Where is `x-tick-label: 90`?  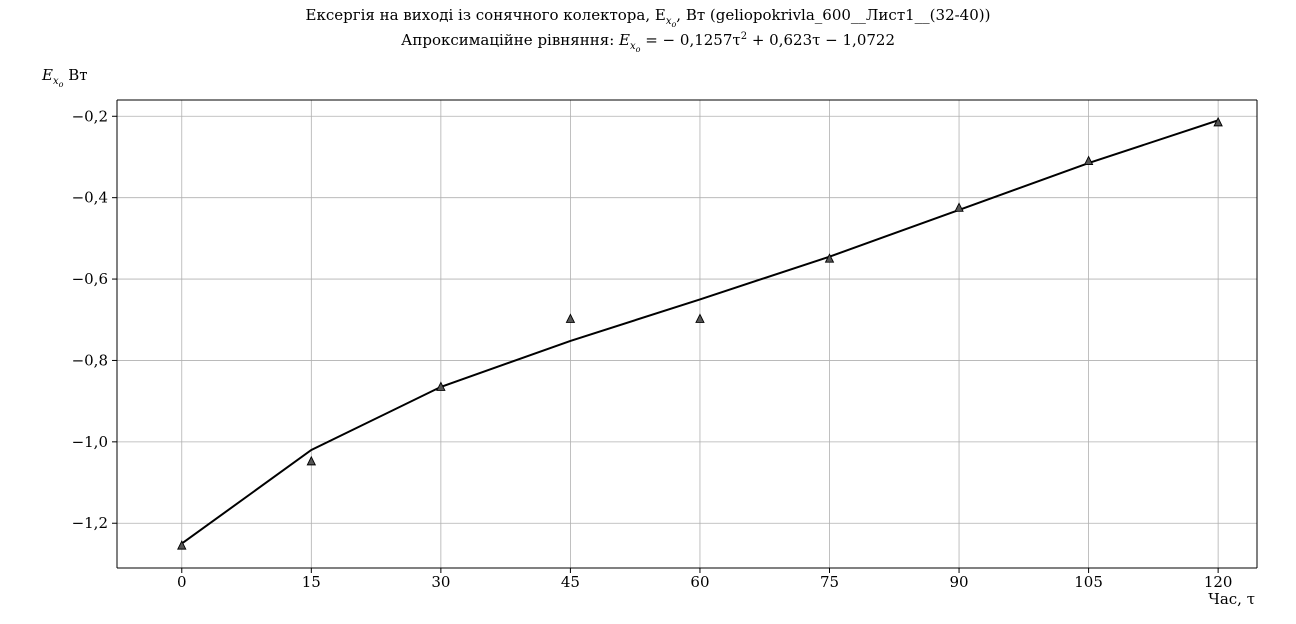 x-tick-label: 90 is located at coordinates (958, 582).